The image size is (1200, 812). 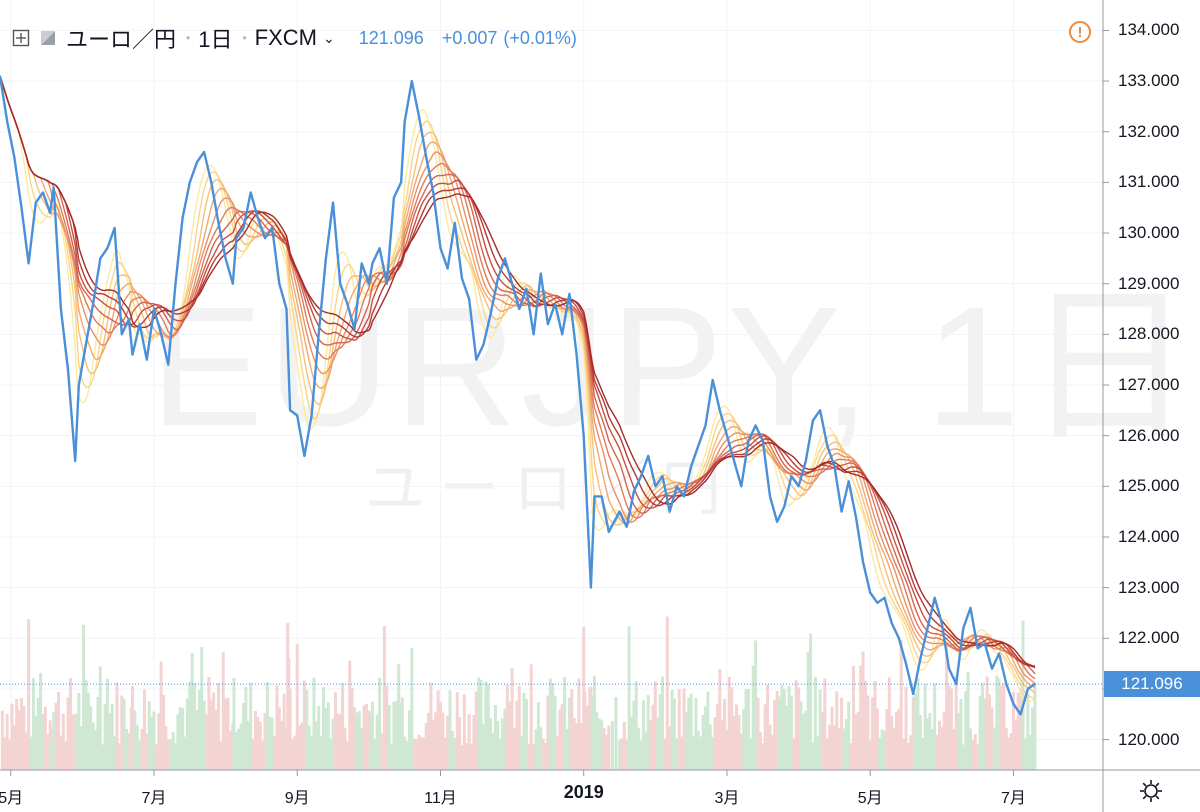 I want to click on exchange: FXCM, so click(x=285, y=37).